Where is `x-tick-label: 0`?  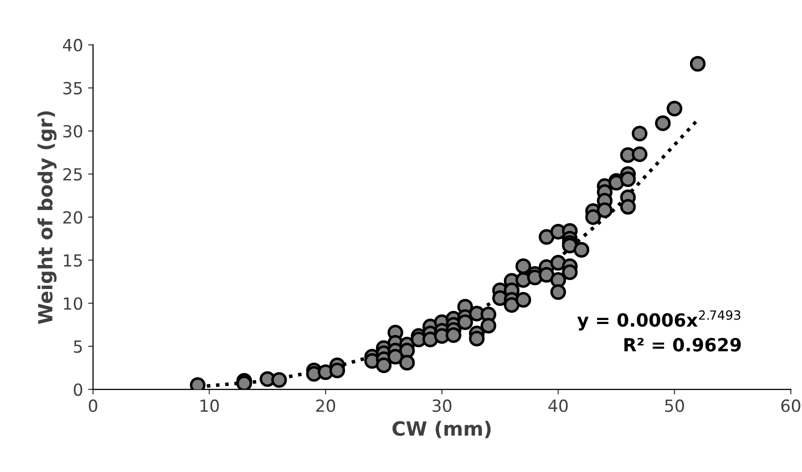
x-tick-label: 0 is located at coordinates (93, 405).